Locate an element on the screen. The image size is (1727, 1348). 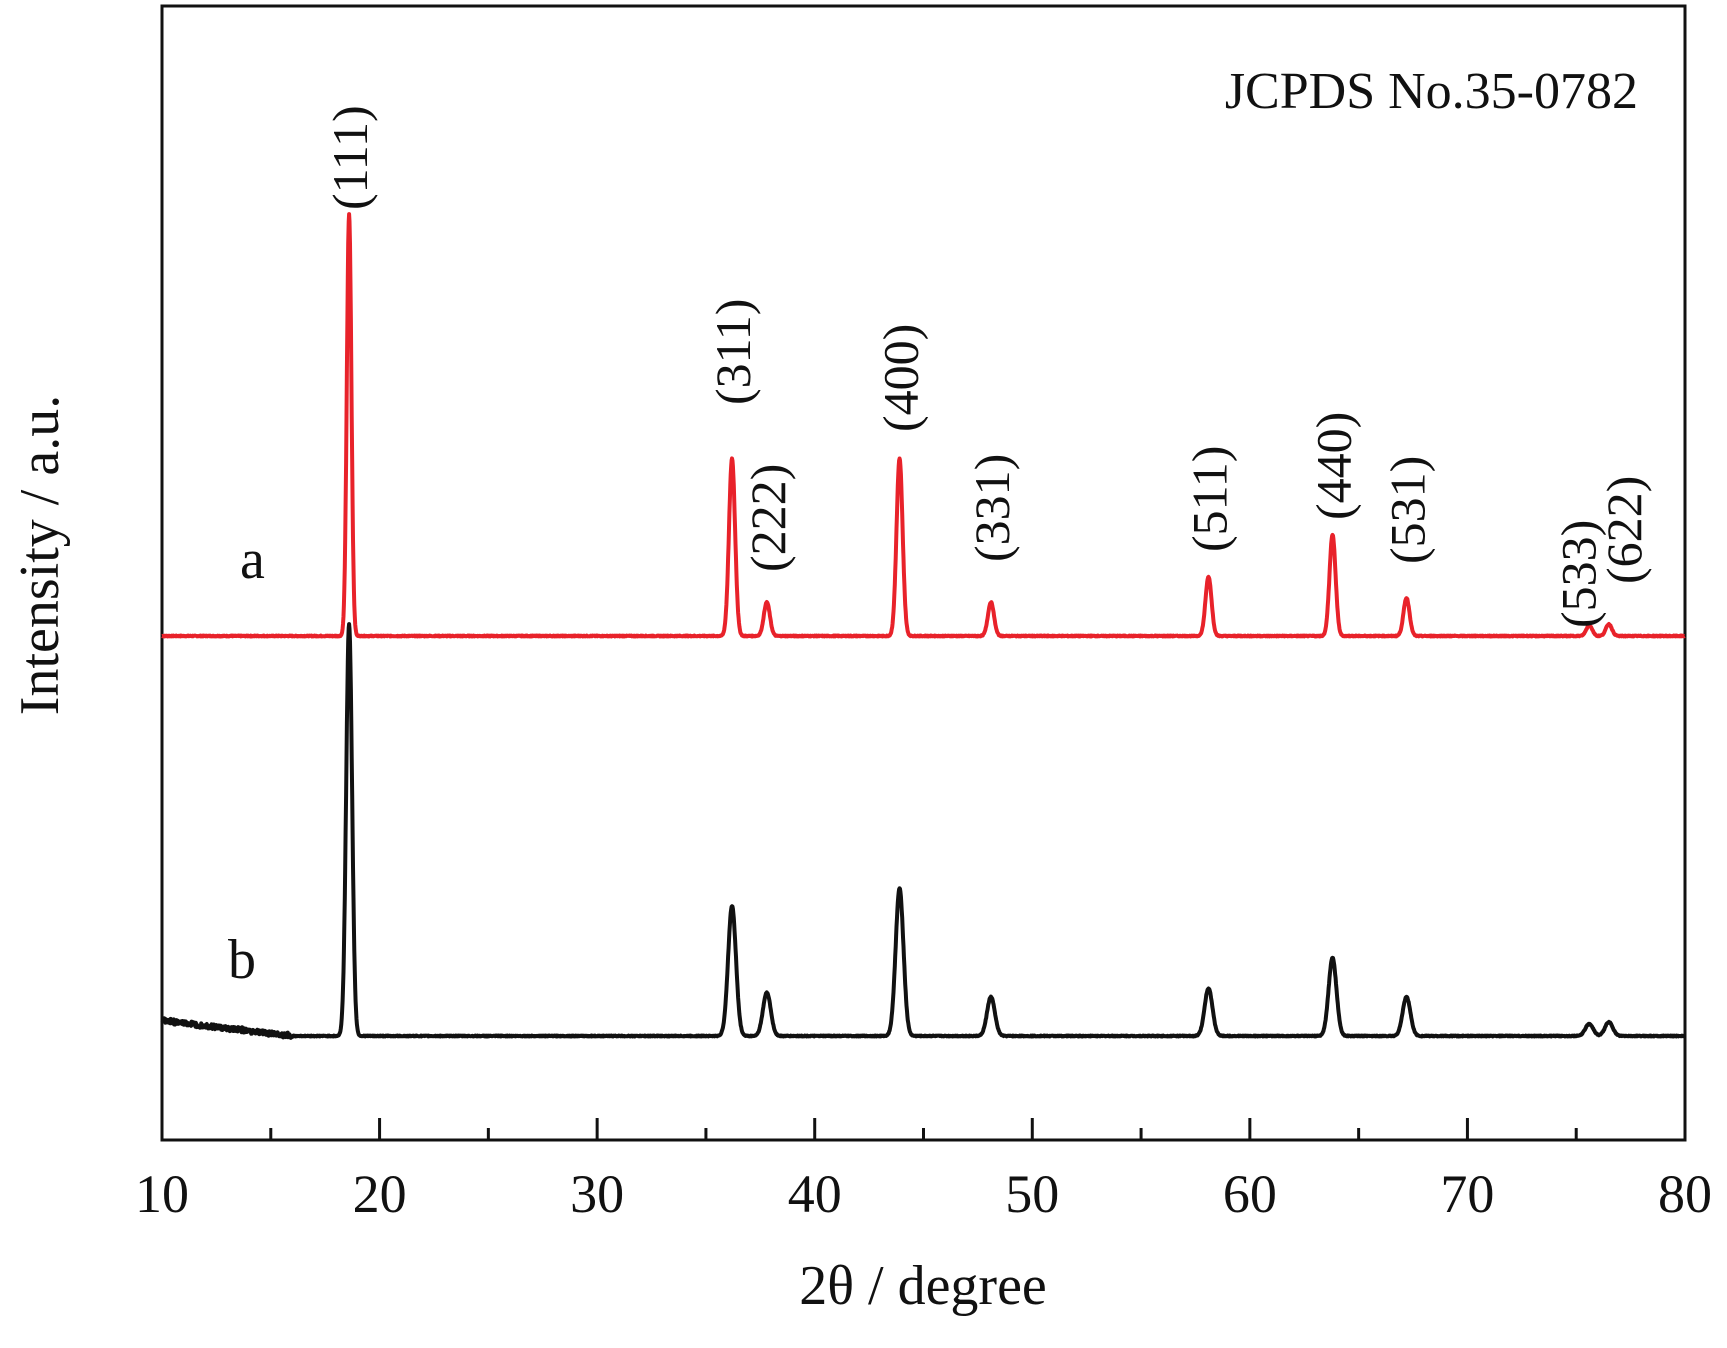
peak-label: (511) is located at coordinates (1210, 499).